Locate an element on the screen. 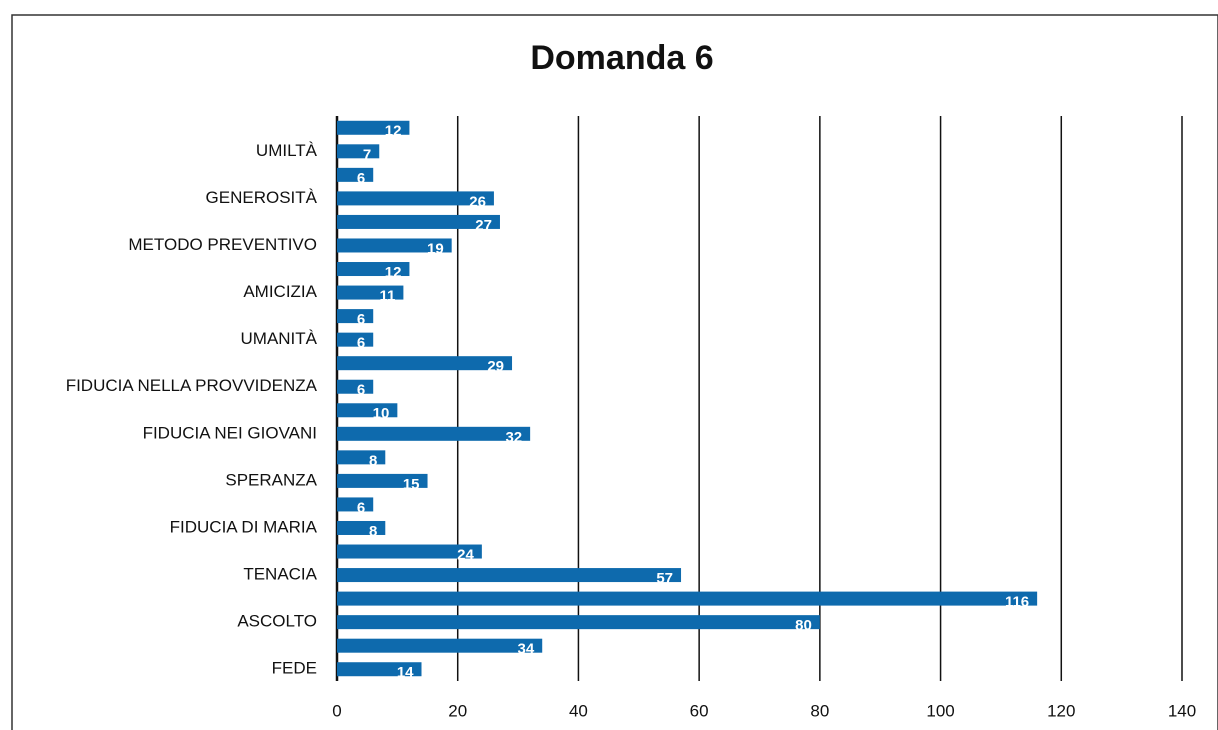 Image resolution: width=1218 pixels, height=730 pixels. y-tick-label: FIDUCIA NEI GIOVANI is located at coordinates (230, 432).